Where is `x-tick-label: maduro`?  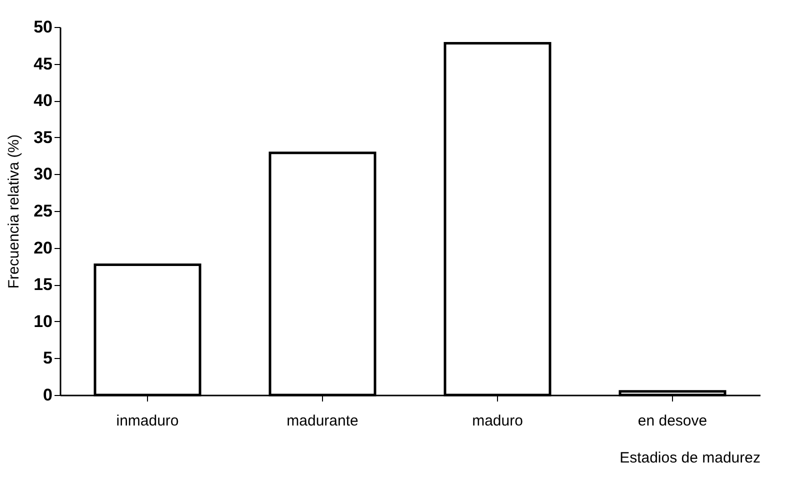
x-tick-label: maduro is located at coordinates (497, 421).